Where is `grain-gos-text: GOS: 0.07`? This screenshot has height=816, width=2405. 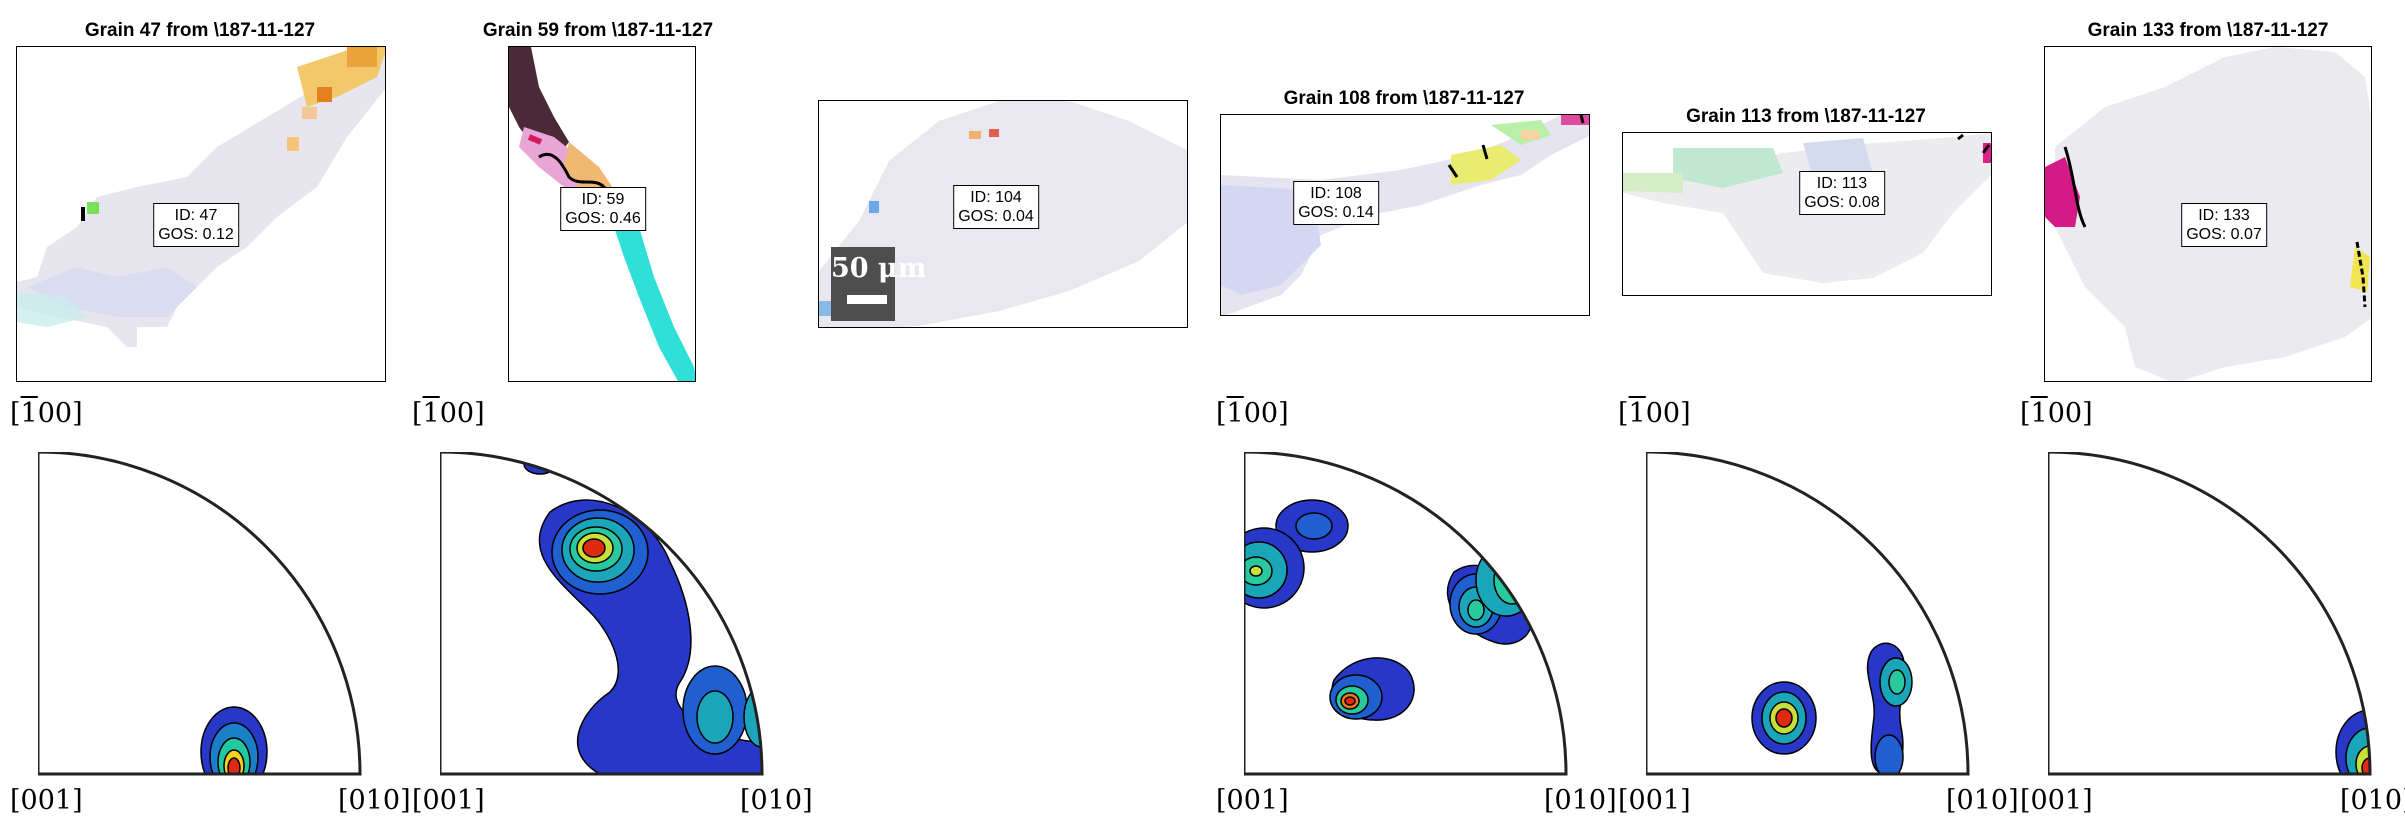 grain-gos-text: GOS: 0.07 is located at coordinates (2224, 234).